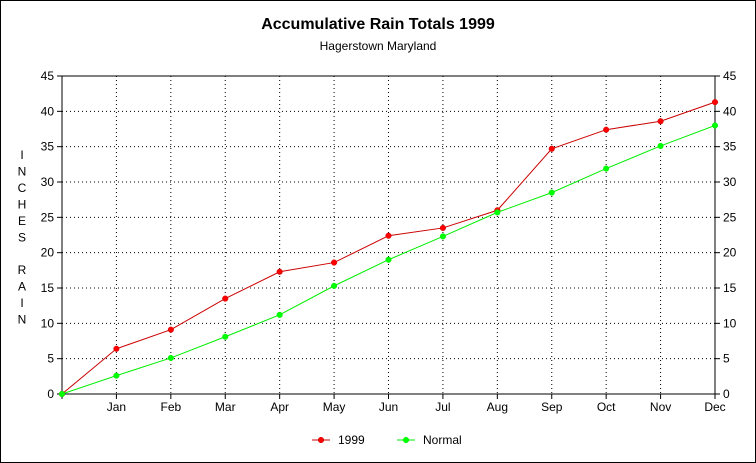 The width and height of the screenshot is (756, 463). What do you see at coordinates (48, 253) in the screenshot?
I see `y-tick-label-left: 20` at bounding box center [48, 253].